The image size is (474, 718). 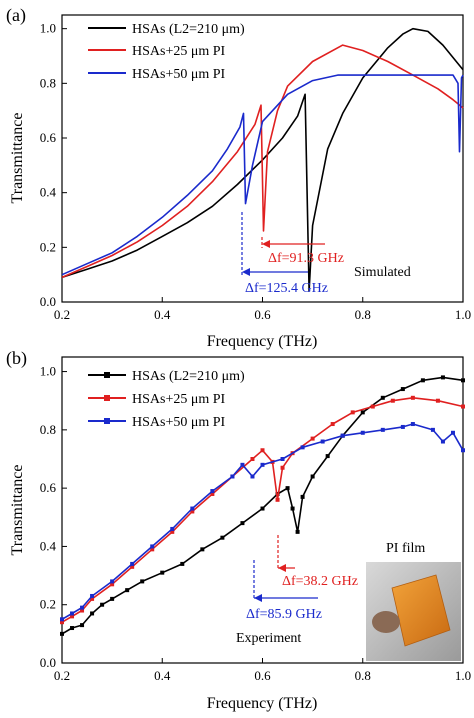 What do you see at coordinates (62, 314) in the screenshot?
I see `panel-a-xtick-label-0: 0.2` at bounding box center [62, 314].